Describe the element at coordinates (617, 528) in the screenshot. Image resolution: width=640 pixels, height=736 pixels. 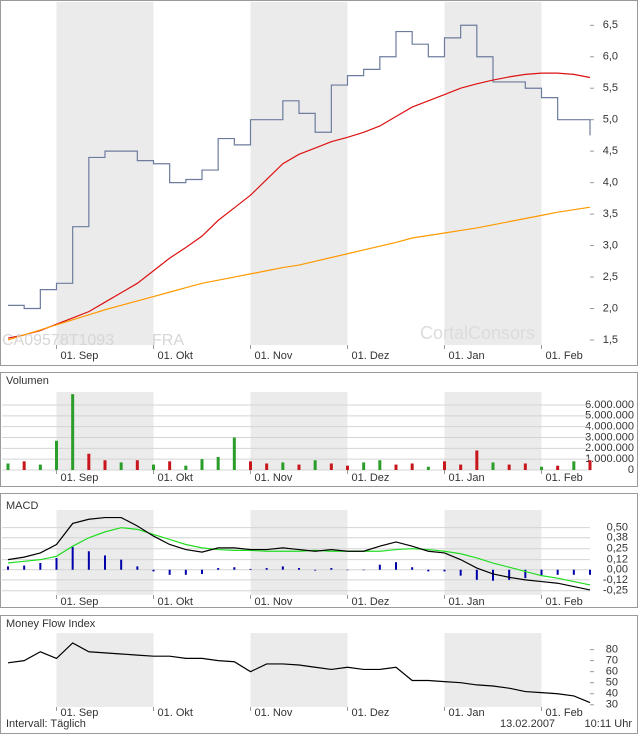
I see `y-tick-label: 0,50` at that location.